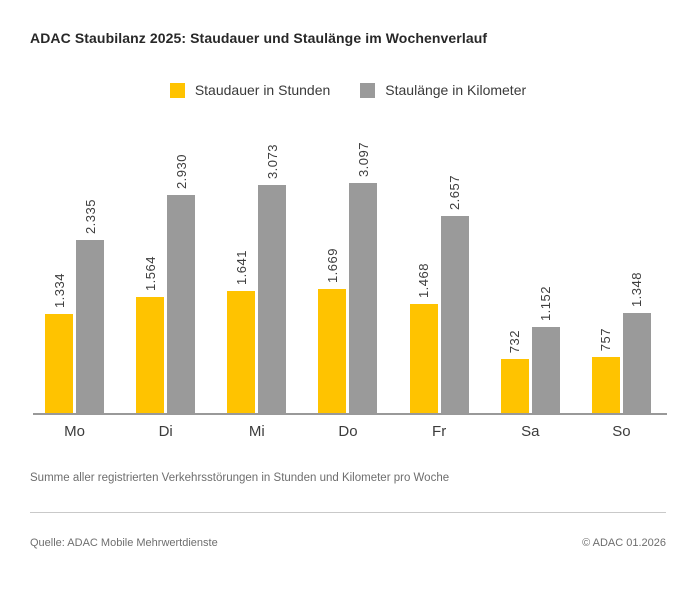 The height and width of the screenshot is (613, 696). I want to click on hours-bar-mo, so click(59, 363).